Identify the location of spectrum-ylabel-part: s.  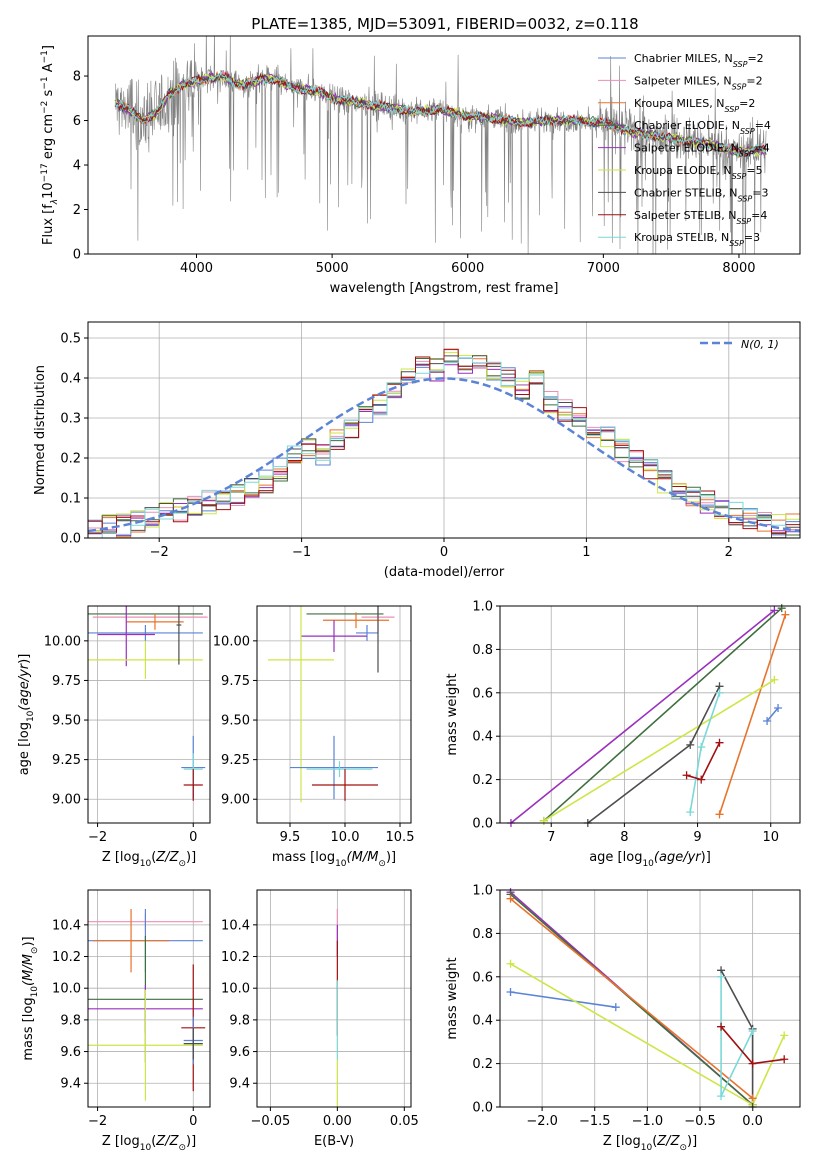
(48, 94).